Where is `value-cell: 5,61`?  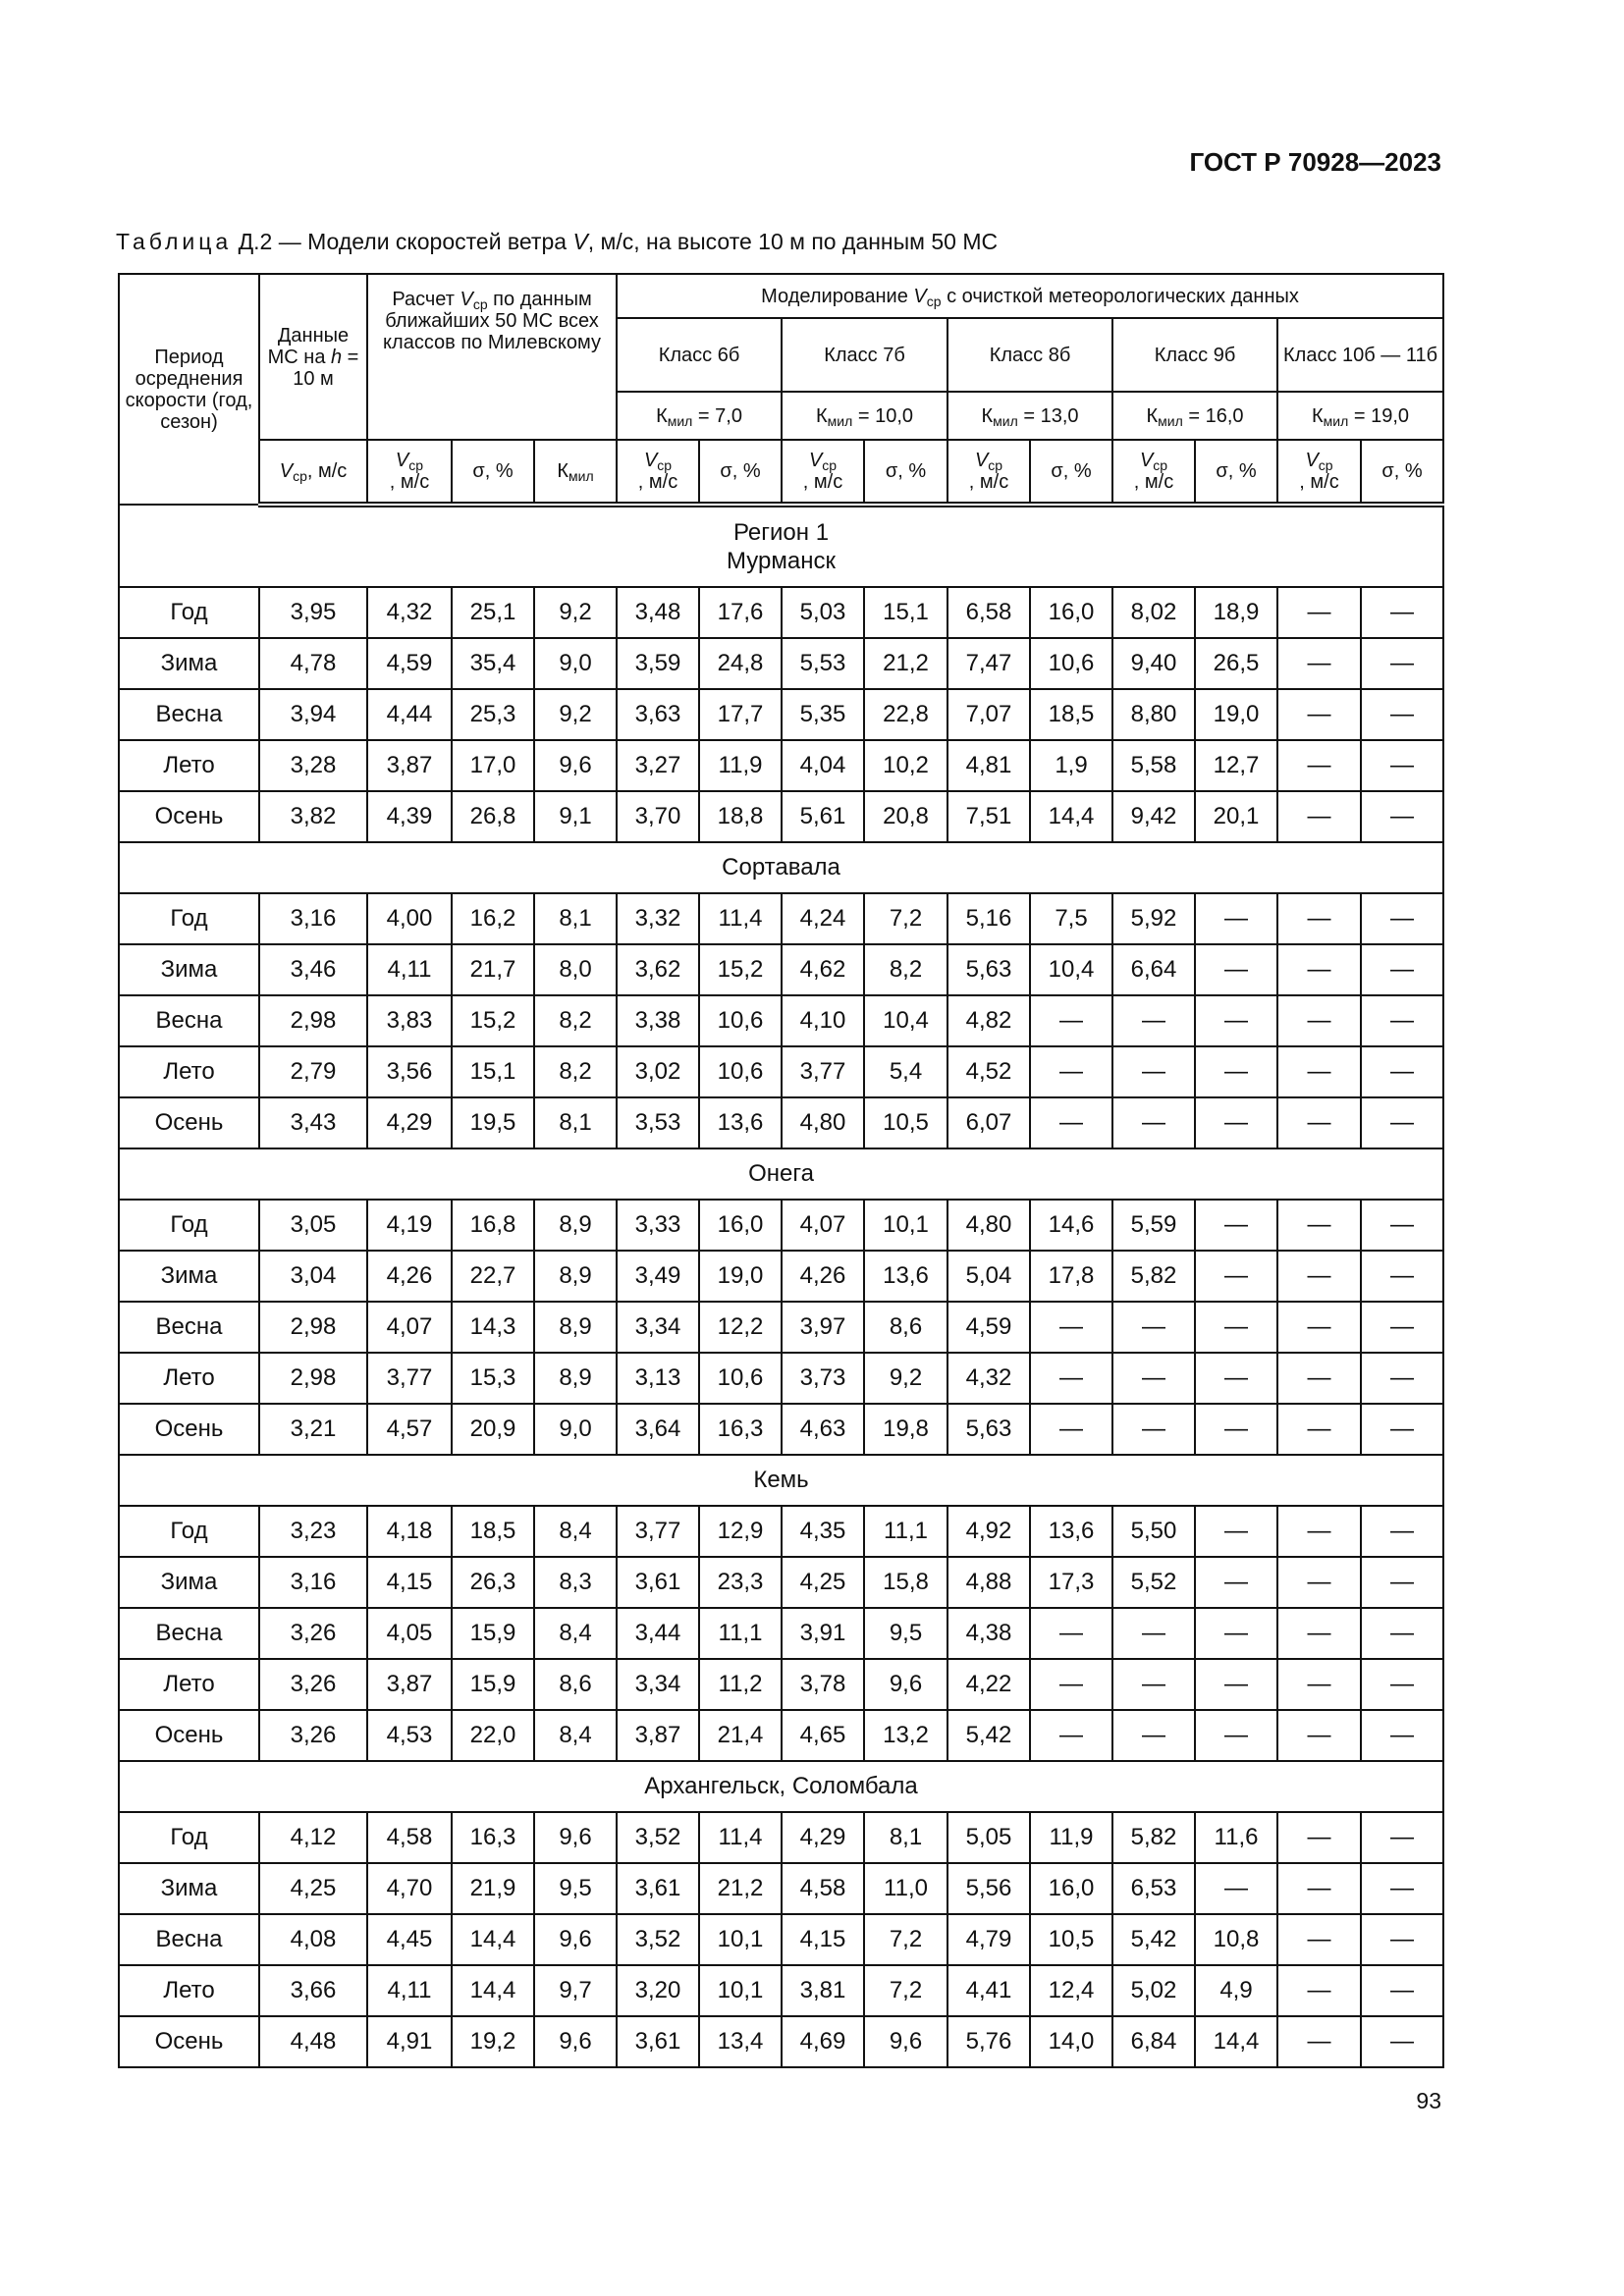 value-cell: 5,61 is located at coordinates (823, 816).